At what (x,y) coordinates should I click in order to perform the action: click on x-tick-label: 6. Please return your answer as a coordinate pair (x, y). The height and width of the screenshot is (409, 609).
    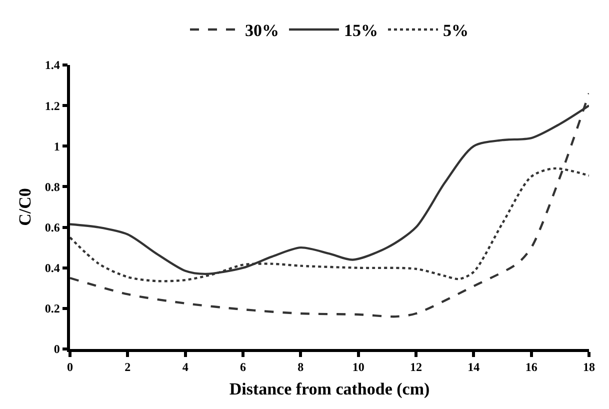
    Looking at the image, I should click on (243, 367).